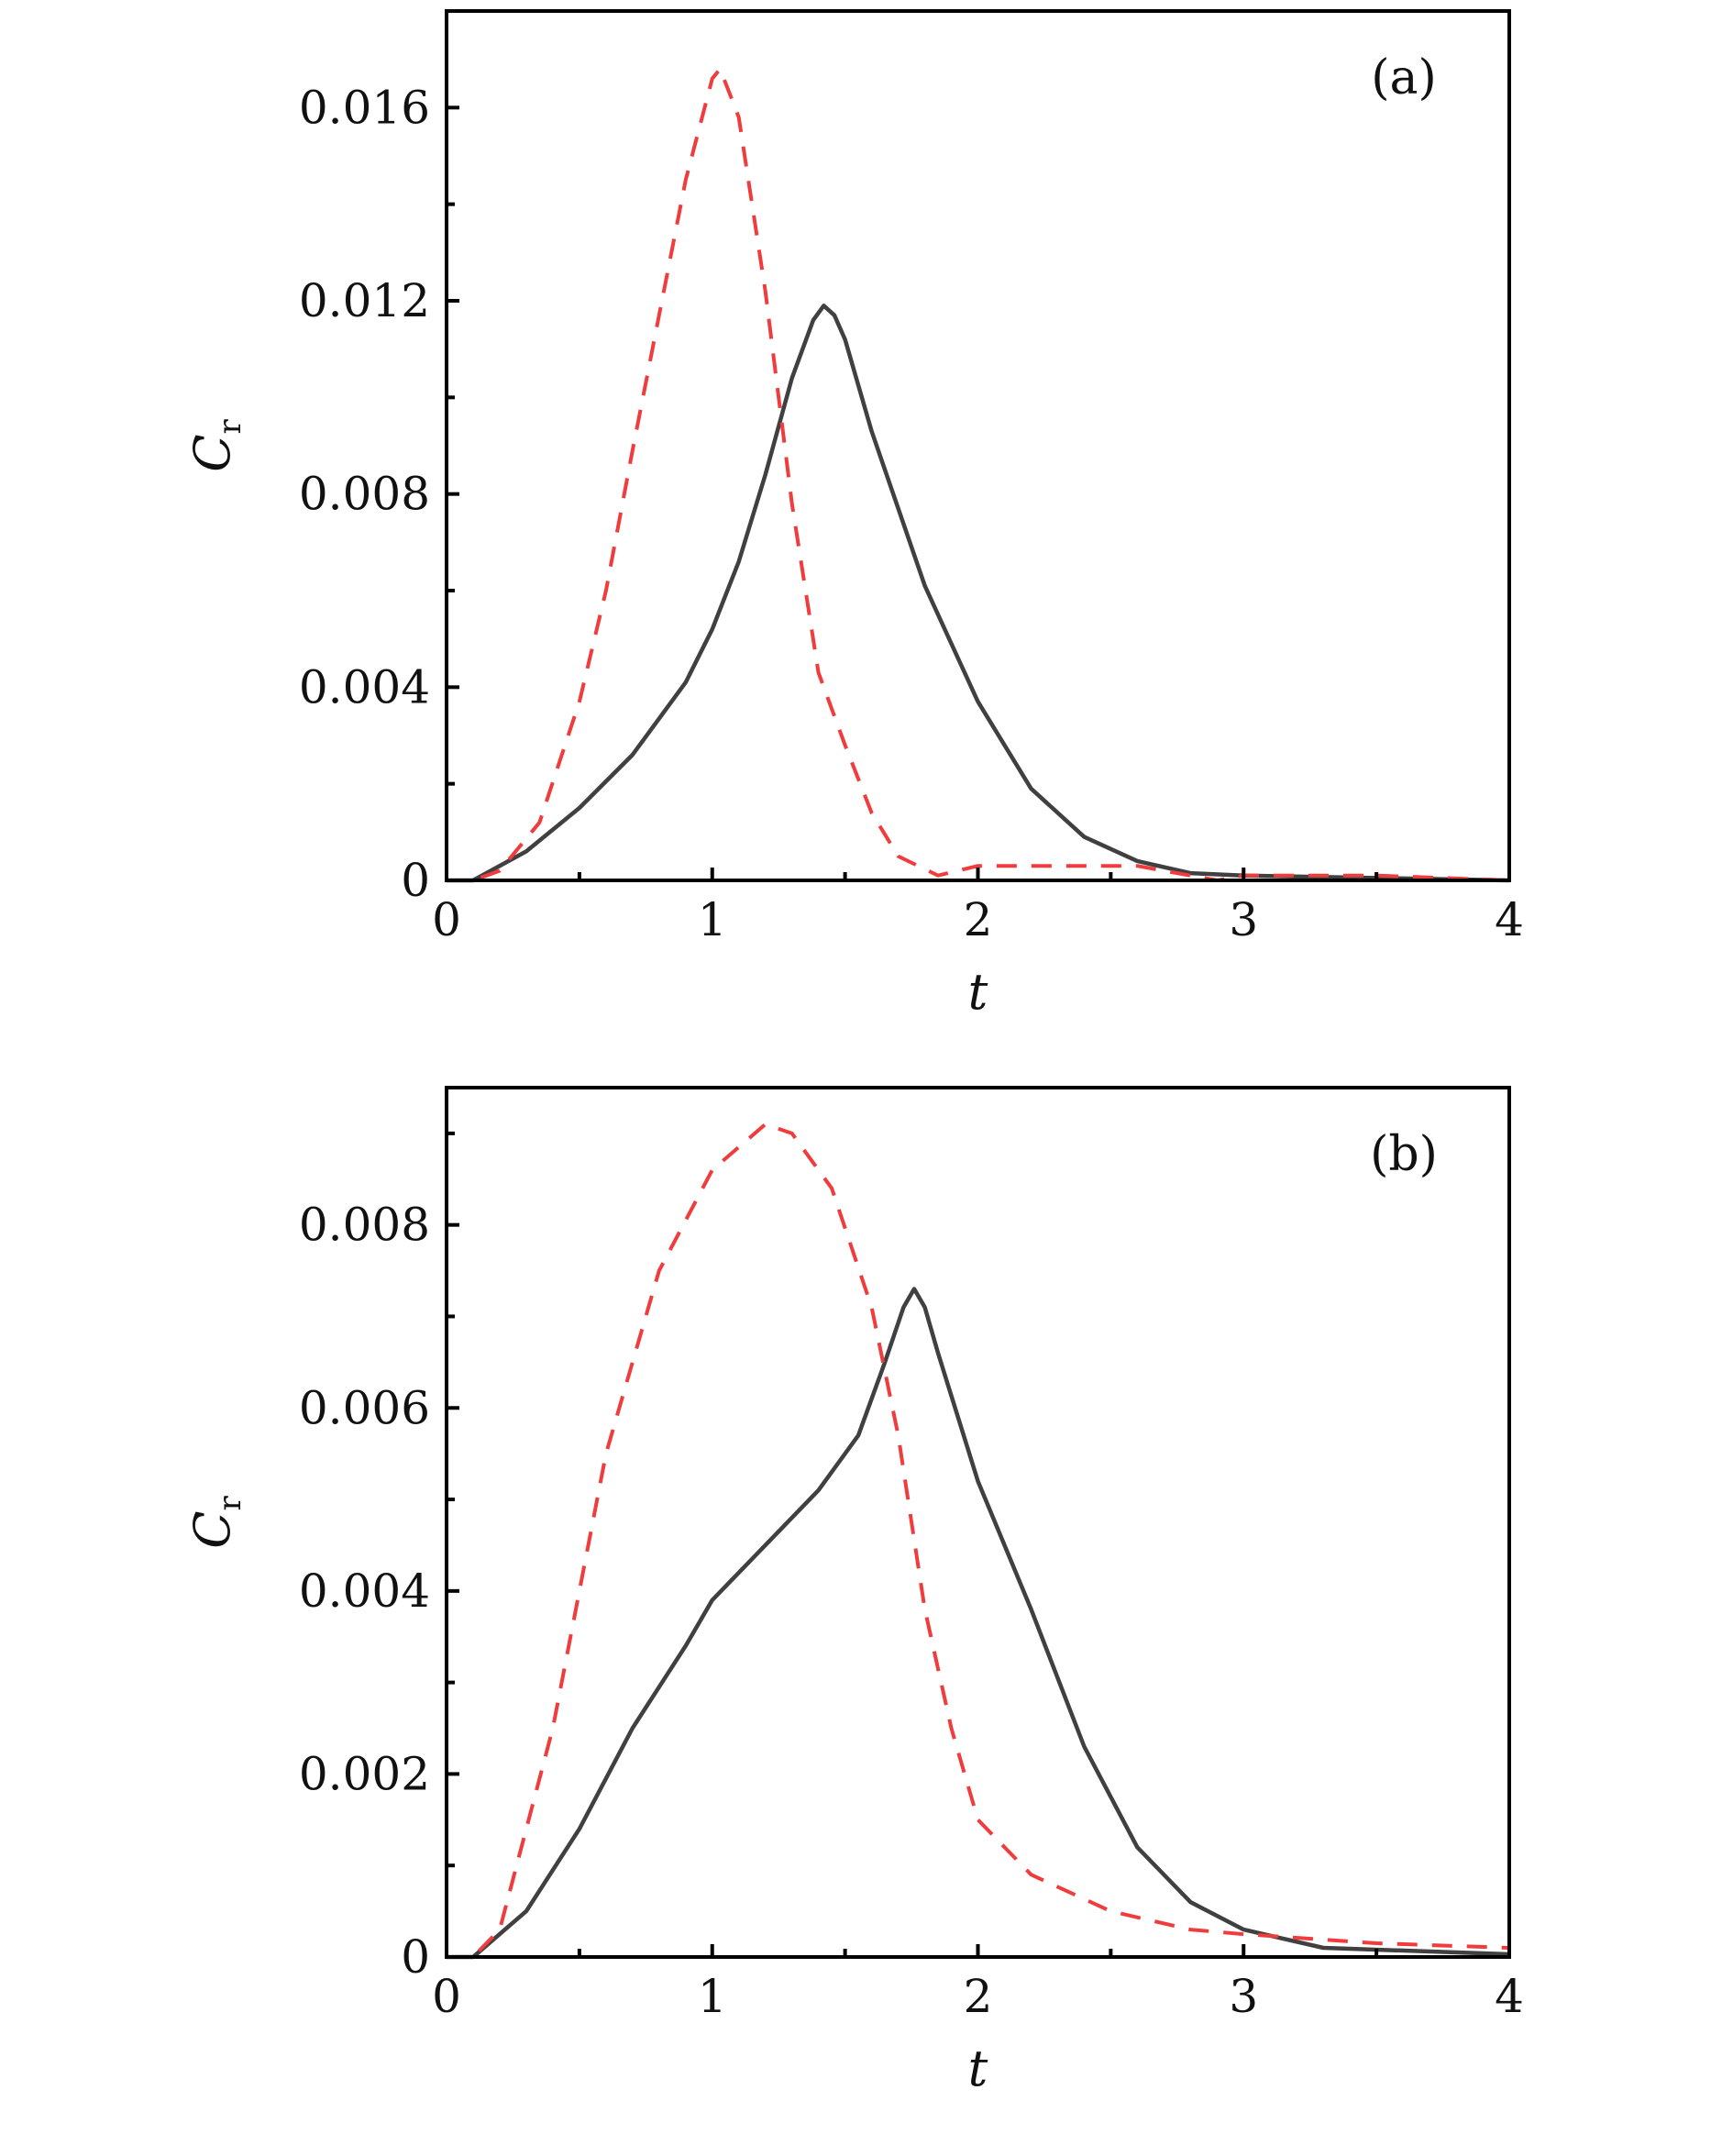 Image resolution: width=1733 pixels, height=2156 pixels. I want to click on panel-label: (b), so click(1404, 1155).